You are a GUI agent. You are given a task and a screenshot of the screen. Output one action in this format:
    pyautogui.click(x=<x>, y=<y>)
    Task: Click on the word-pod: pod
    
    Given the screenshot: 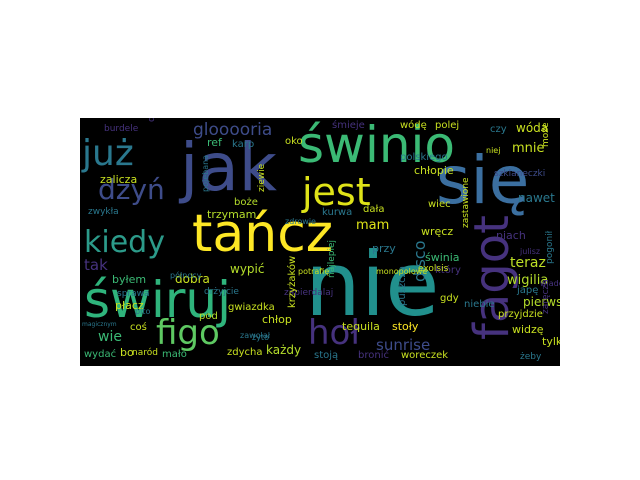 What is the action you would take?
    pyautogui.click(x=208, y=316)
    